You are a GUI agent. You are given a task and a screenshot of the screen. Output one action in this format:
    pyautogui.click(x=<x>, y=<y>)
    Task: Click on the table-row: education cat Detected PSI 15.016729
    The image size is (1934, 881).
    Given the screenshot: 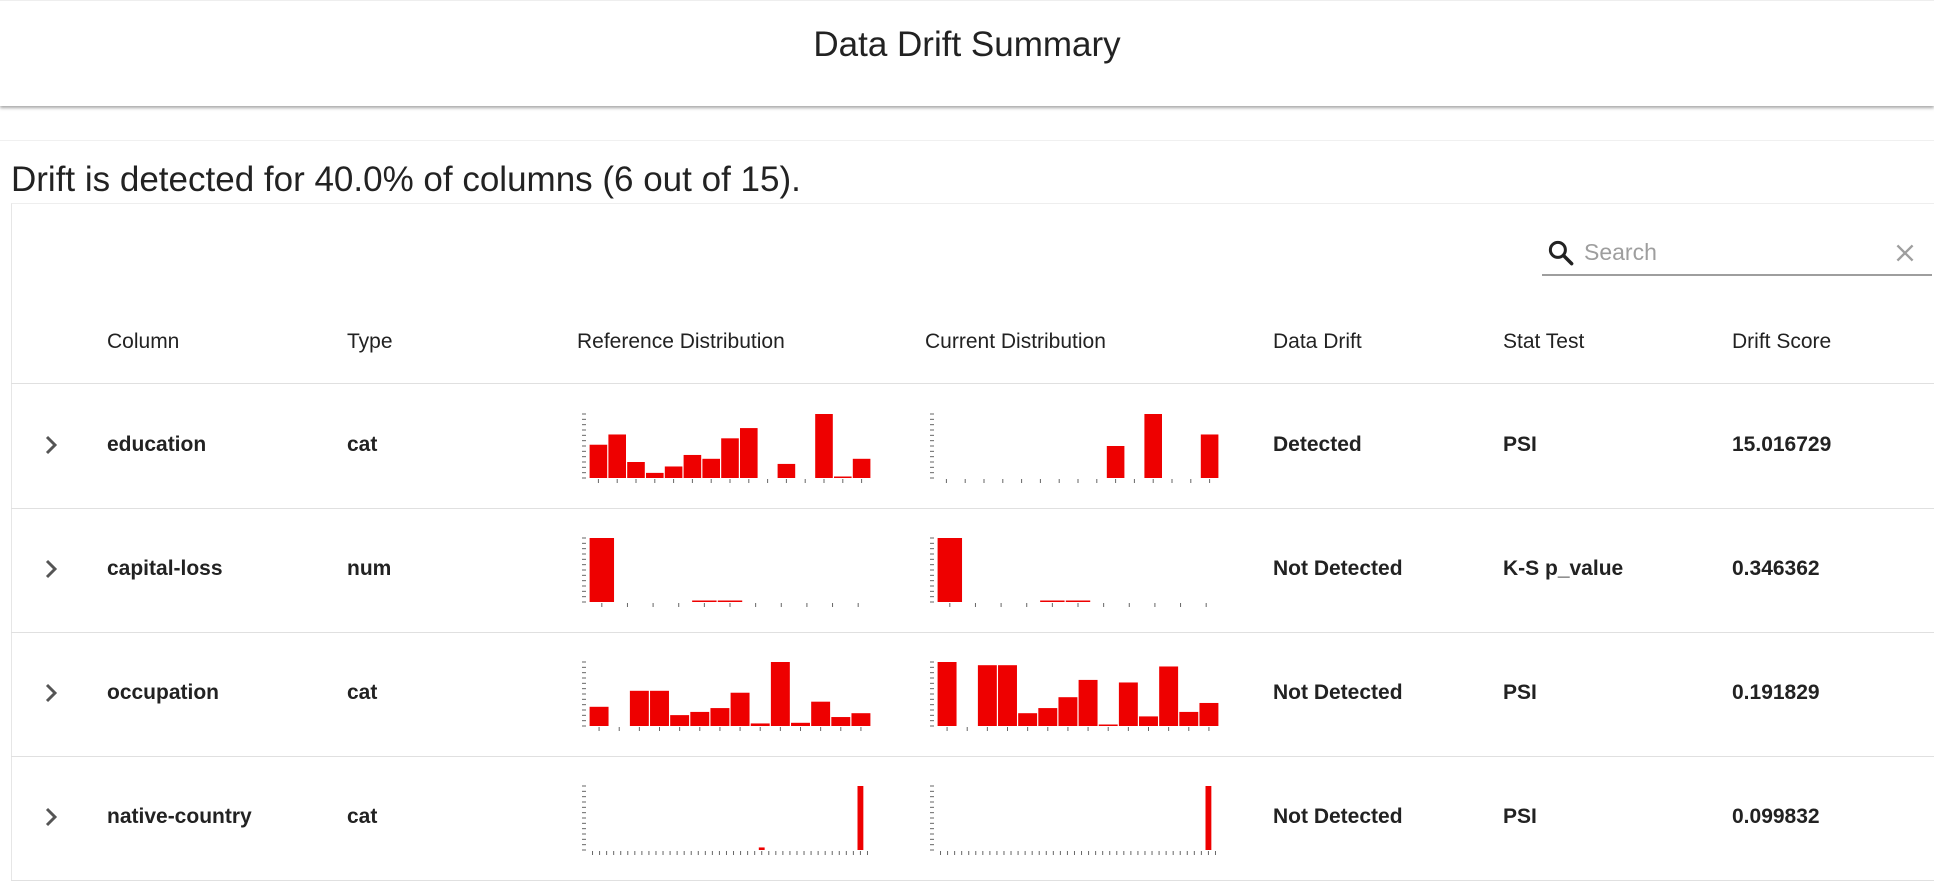 What is the action you would take?
    pyautogui.click(x=972, y=446)
    